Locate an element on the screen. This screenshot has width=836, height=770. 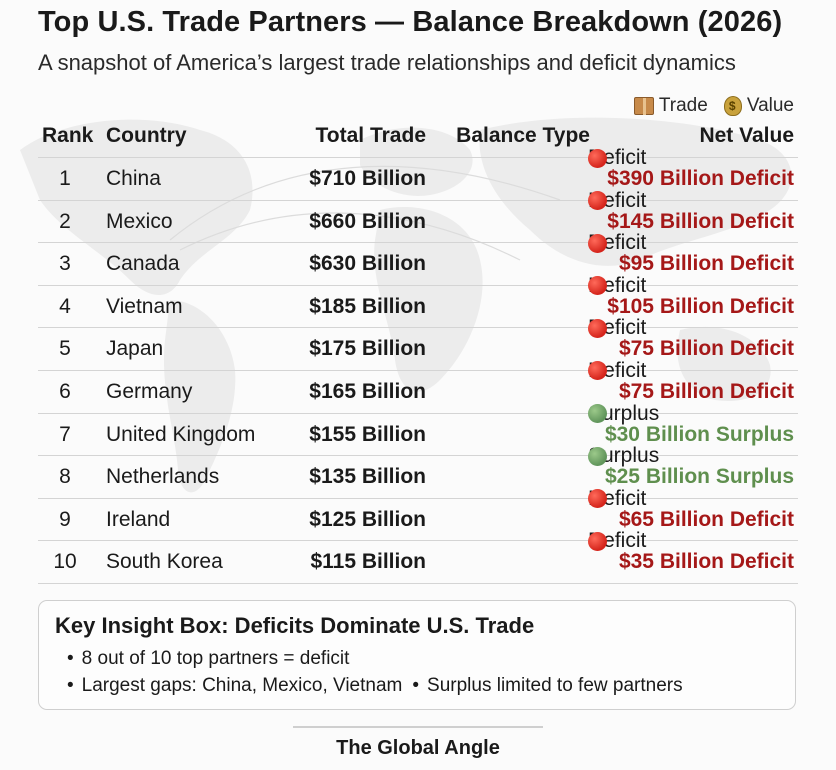
cell-net-value: $65 Billion Deficit is located at coordinates (706, 519).